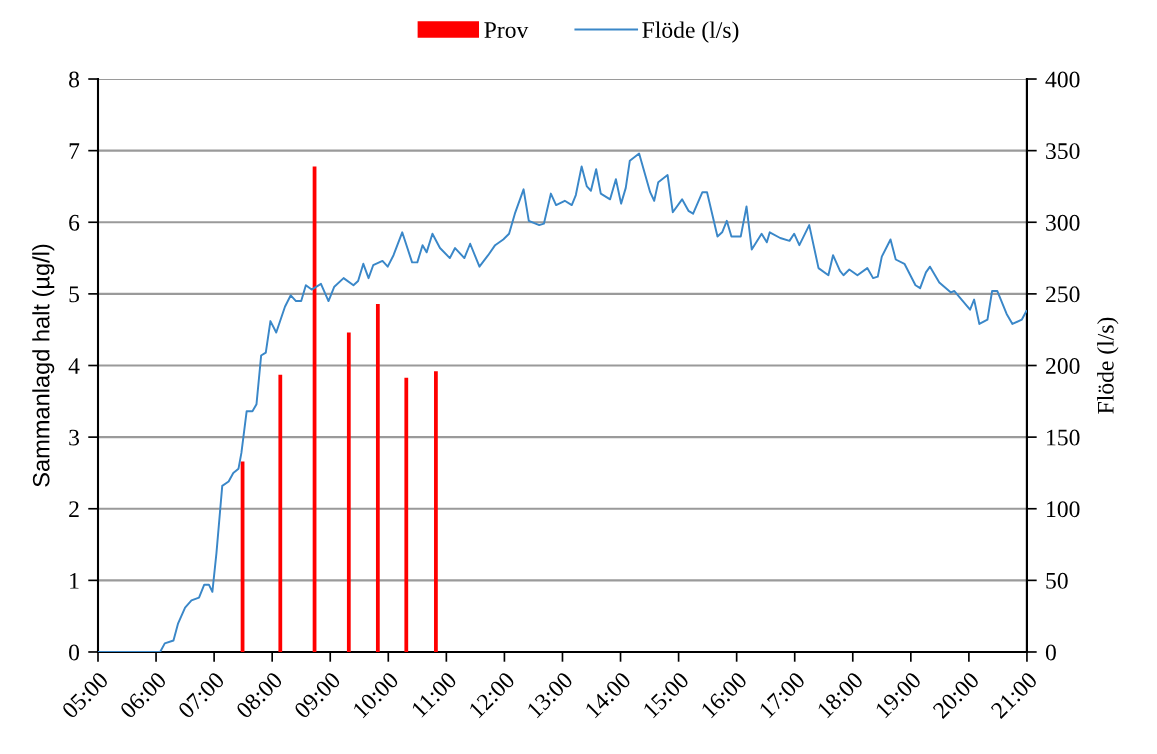 This screenshot has width=1157, height=754. What do you see at coordinates (74, 509) in the screenshot?
I see `y-tick-label: 2` at bounding box center [74, 509].